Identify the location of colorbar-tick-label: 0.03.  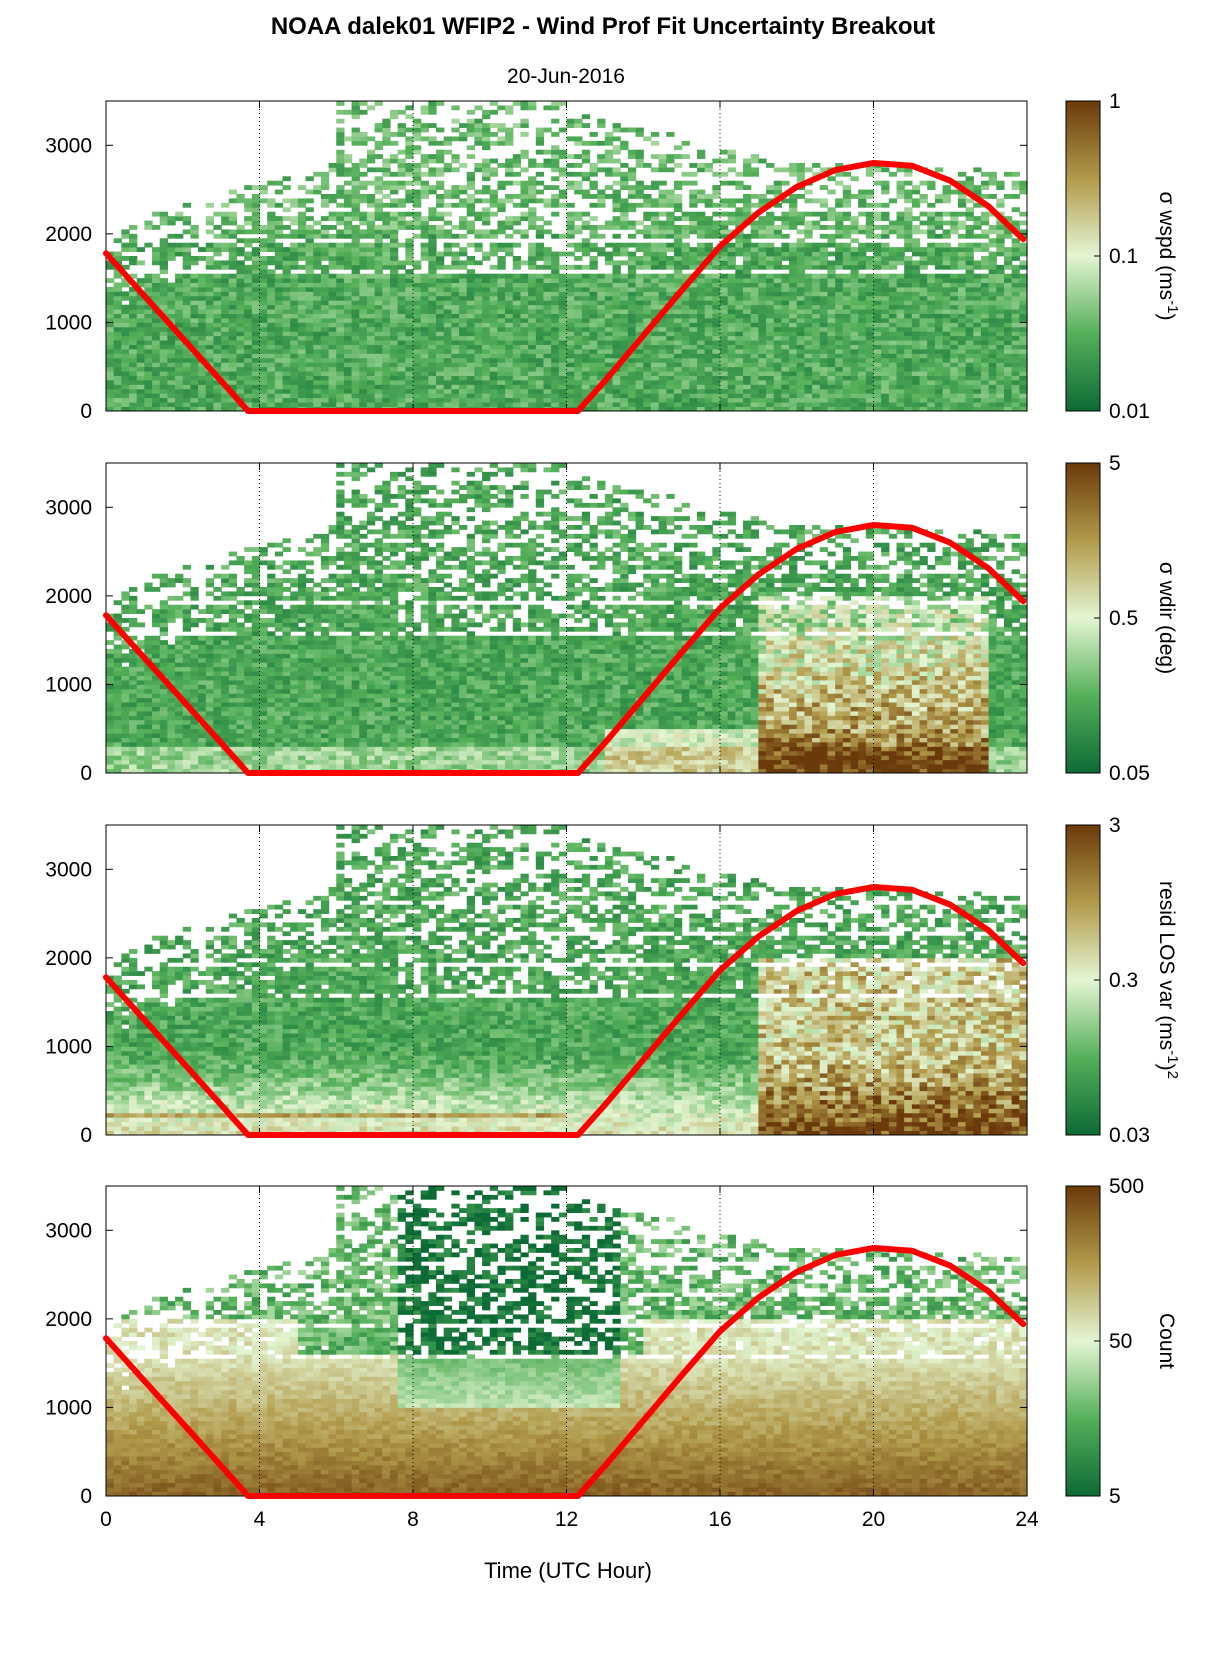
(1129, 1135).